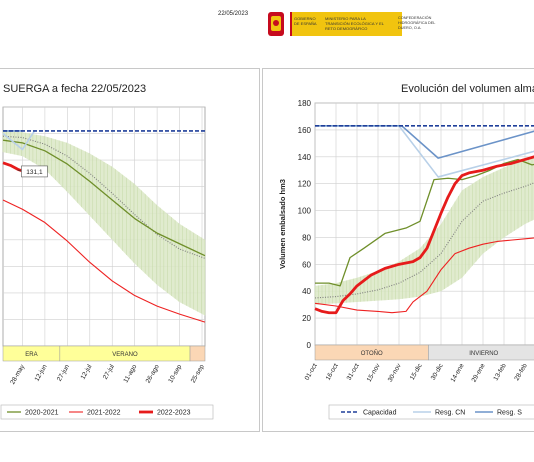 The image size is (534, 462). I want to click on left-x-tick-label: 27-jun, so click(63, 372).